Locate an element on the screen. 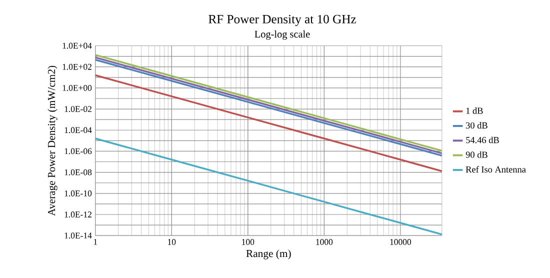 The image size is (550, 278). y-tick-label: 1.0E+02 is located at coordinates (77, 67).